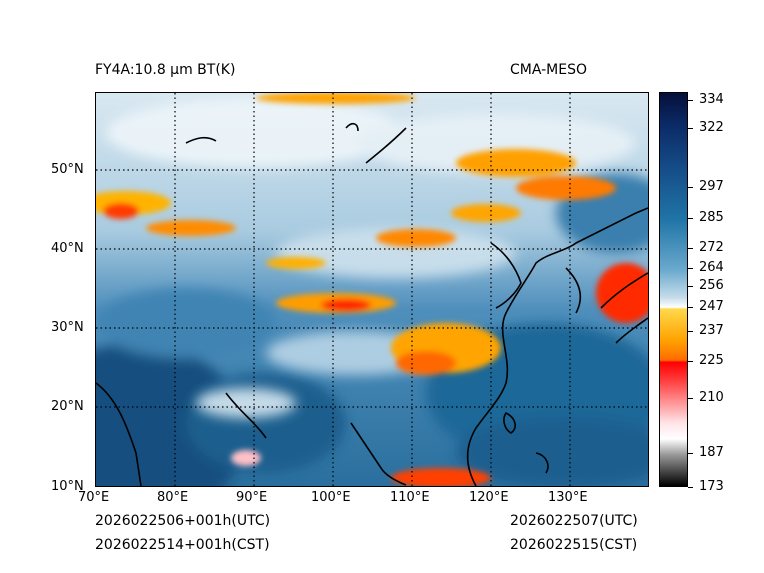 Image resolution: width=764 pixels, height=573 pixels. What do you see at coordinates (711, 218) in the screenshot?
I see `colorbar-tick-285: 285` at bounding box center [711, 218].